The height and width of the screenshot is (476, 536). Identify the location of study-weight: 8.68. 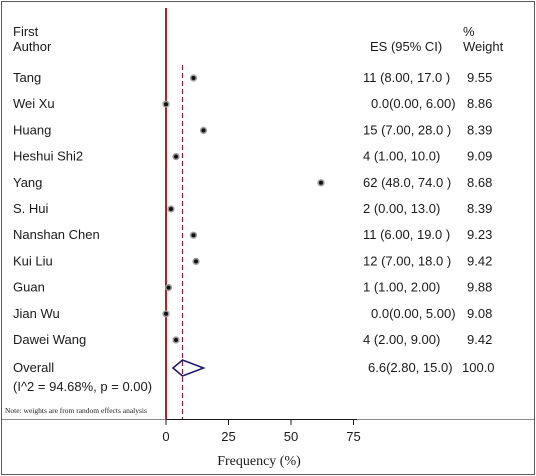
(479, 182).